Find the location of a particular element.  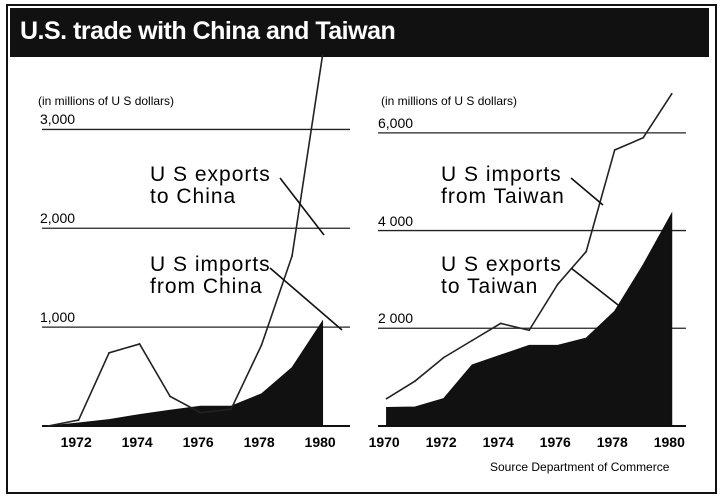

taiwan-annotation-line: from Taiwan is located at coordinates (503, 196).